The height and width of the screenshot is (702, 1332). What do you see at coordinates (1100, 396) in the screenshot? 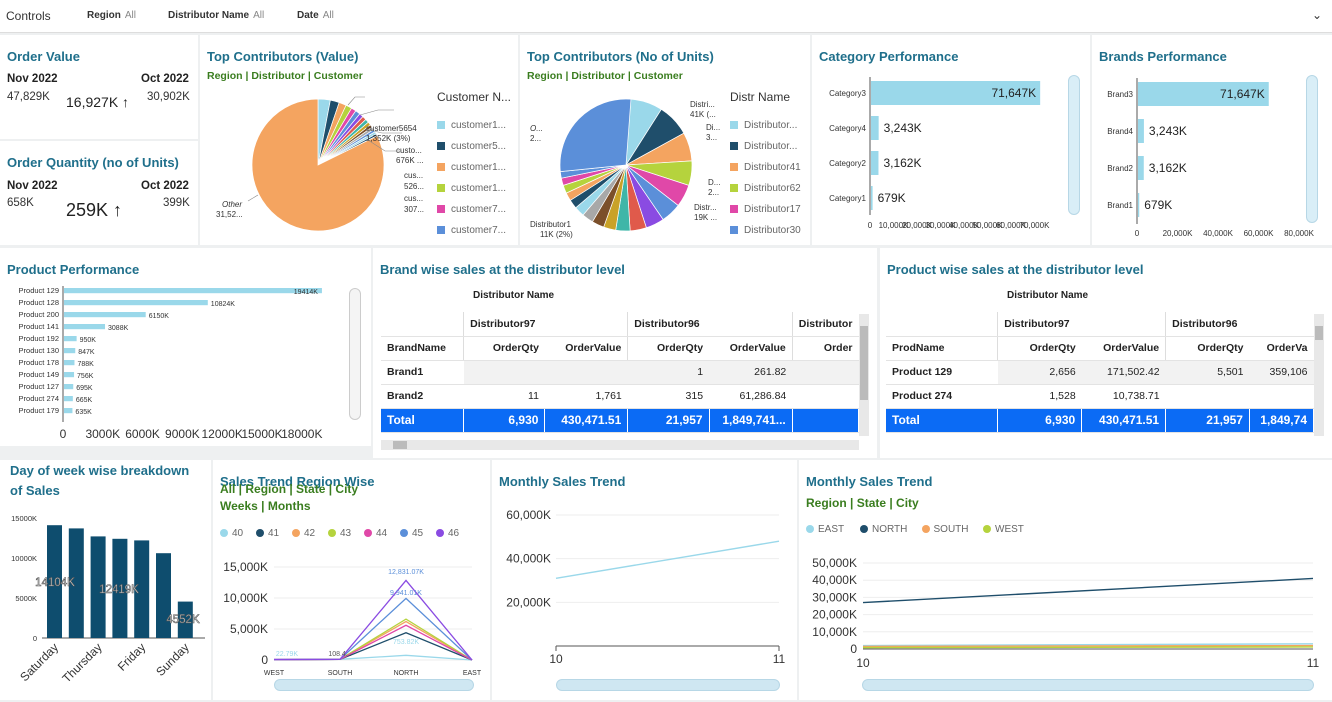
I see `table-row: Product 274 1,528 10,738.71` at bounding box center [1100, 396].